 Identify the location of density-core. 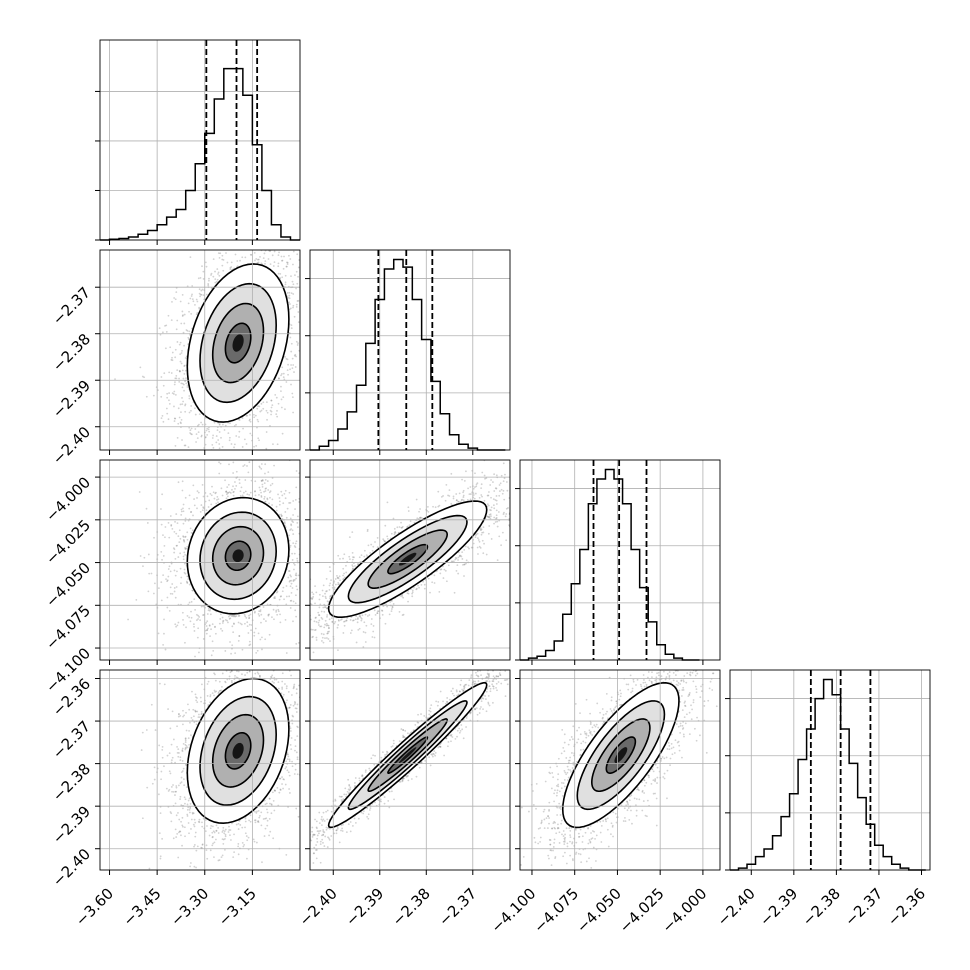
(238, 343).